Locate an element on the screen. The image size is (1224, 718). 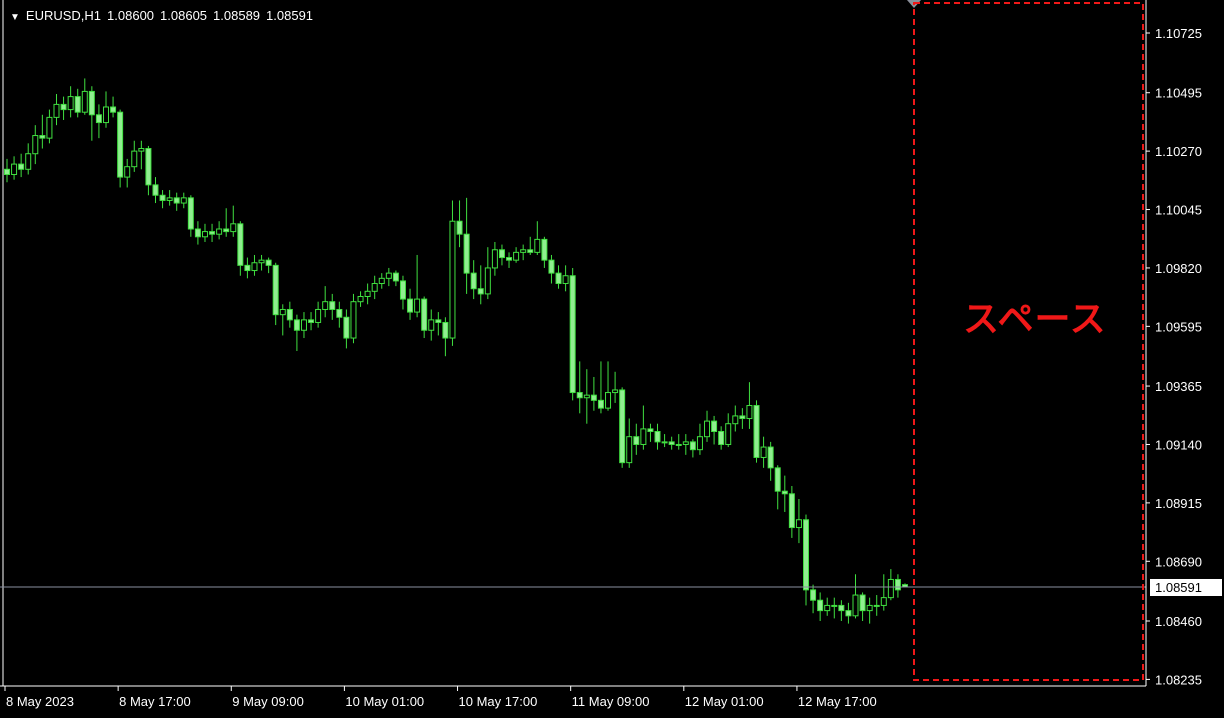
symbol-label: EURUSD,H1 is located at coordinates (63, 15).